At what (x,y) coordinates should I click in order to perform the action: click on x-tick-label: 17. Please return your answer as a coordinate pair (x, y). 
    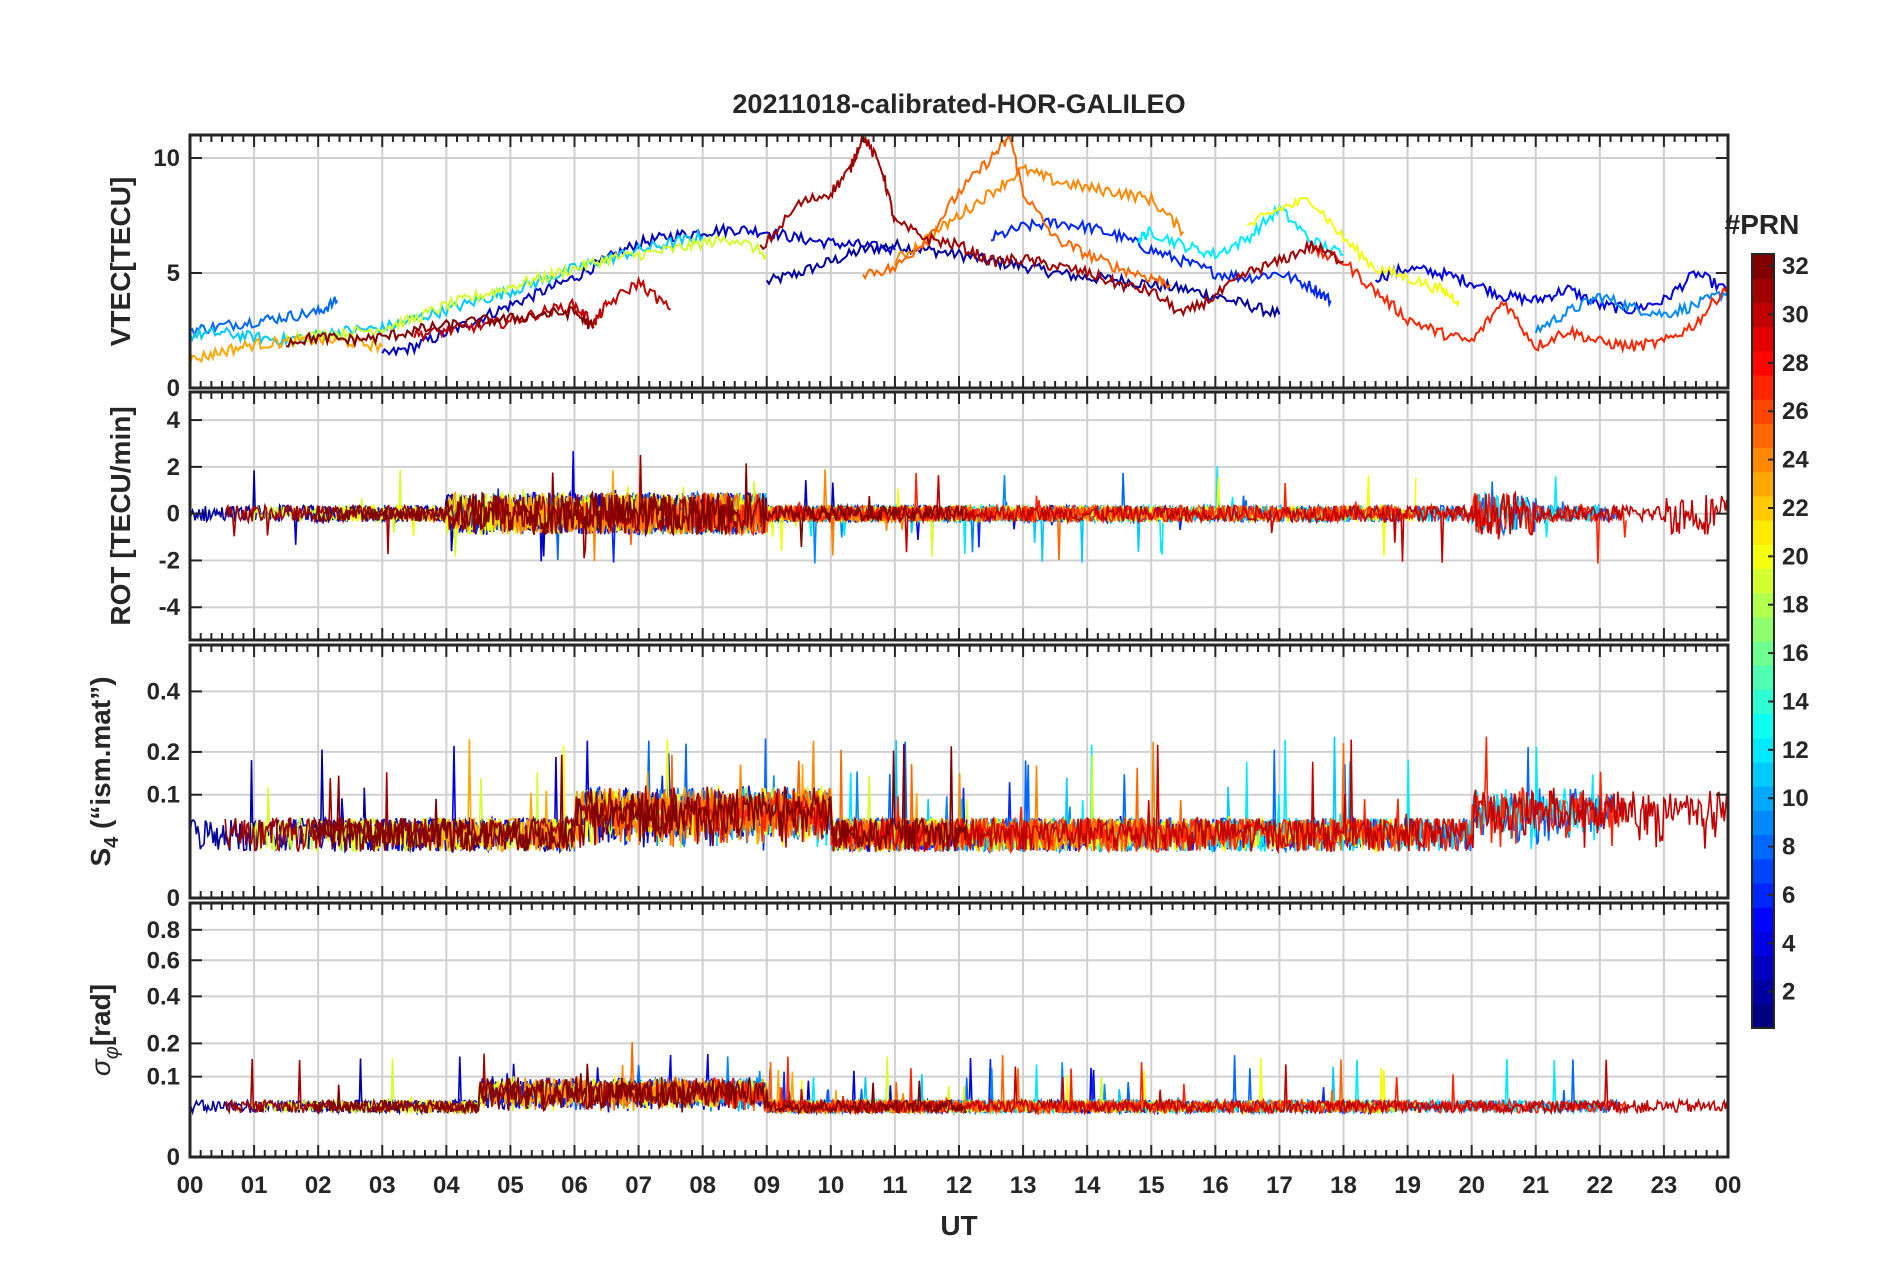
    Looking at the image, I should click on (1279, 1185).